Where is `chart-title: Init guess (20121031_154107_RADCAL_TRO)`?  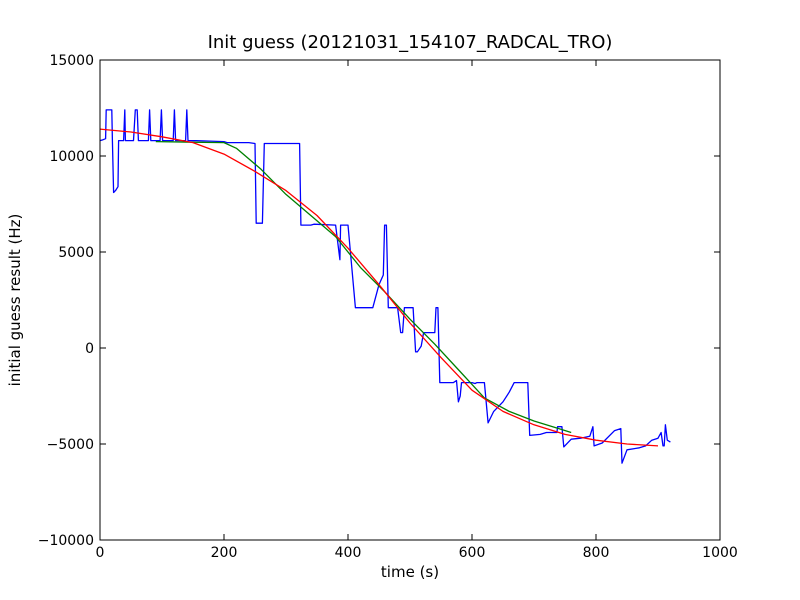
chart-title: Init guess (20121031_154107_RADCAL_TRO) is located at coordinates (410, 42).